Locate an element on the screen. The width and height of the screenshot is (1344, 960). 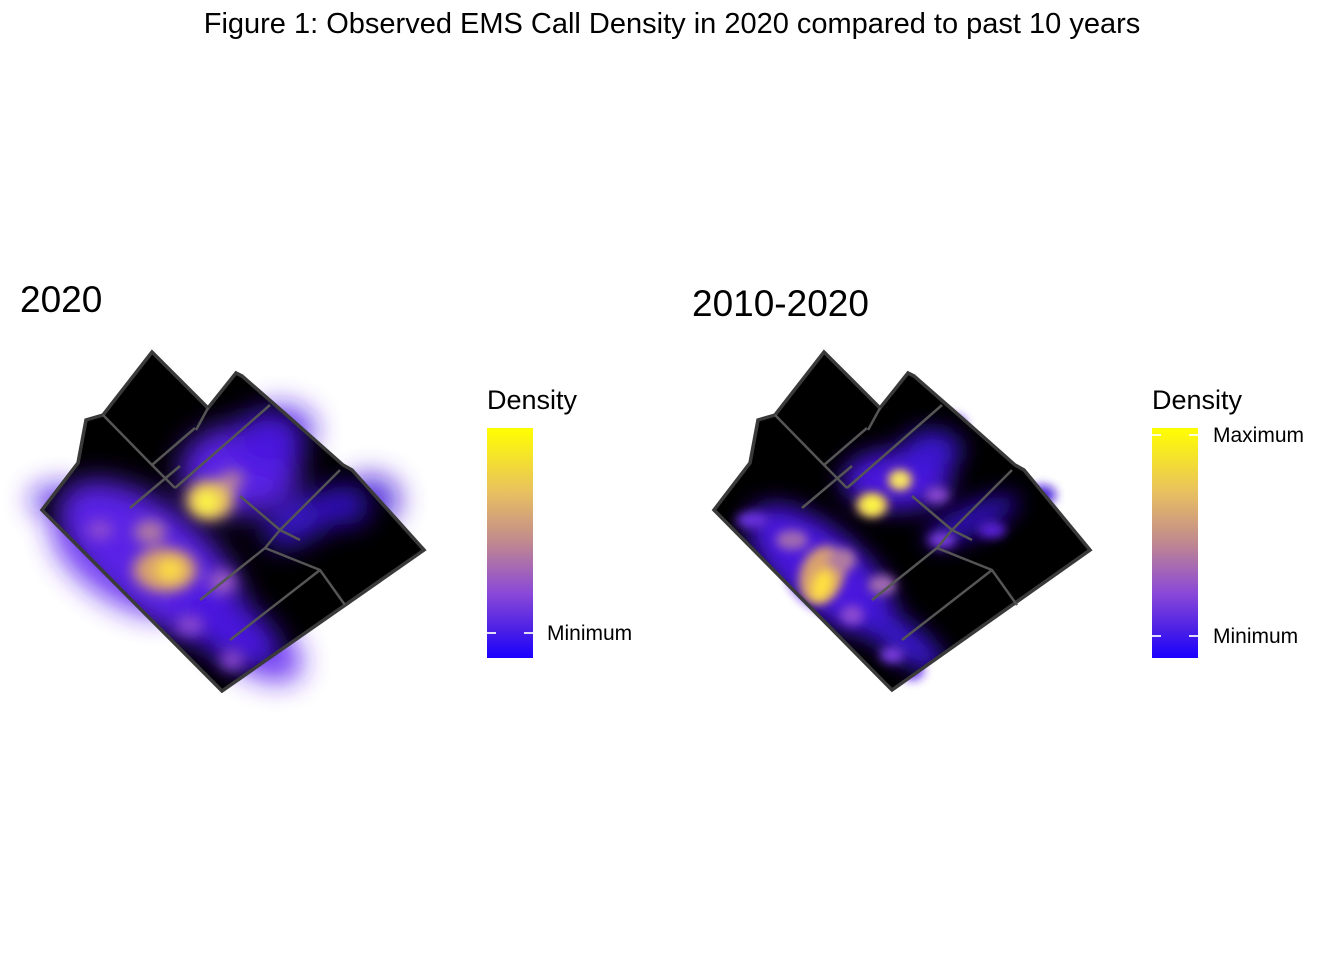
legend-title-2020: Density is located at coordinates (532, 400).